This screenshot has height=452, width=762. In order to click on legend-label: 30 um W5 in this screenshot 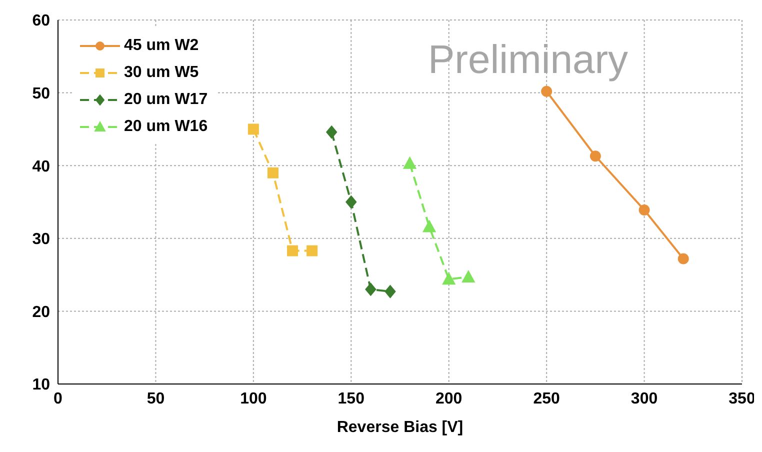, I will do `click(161, 73)`.